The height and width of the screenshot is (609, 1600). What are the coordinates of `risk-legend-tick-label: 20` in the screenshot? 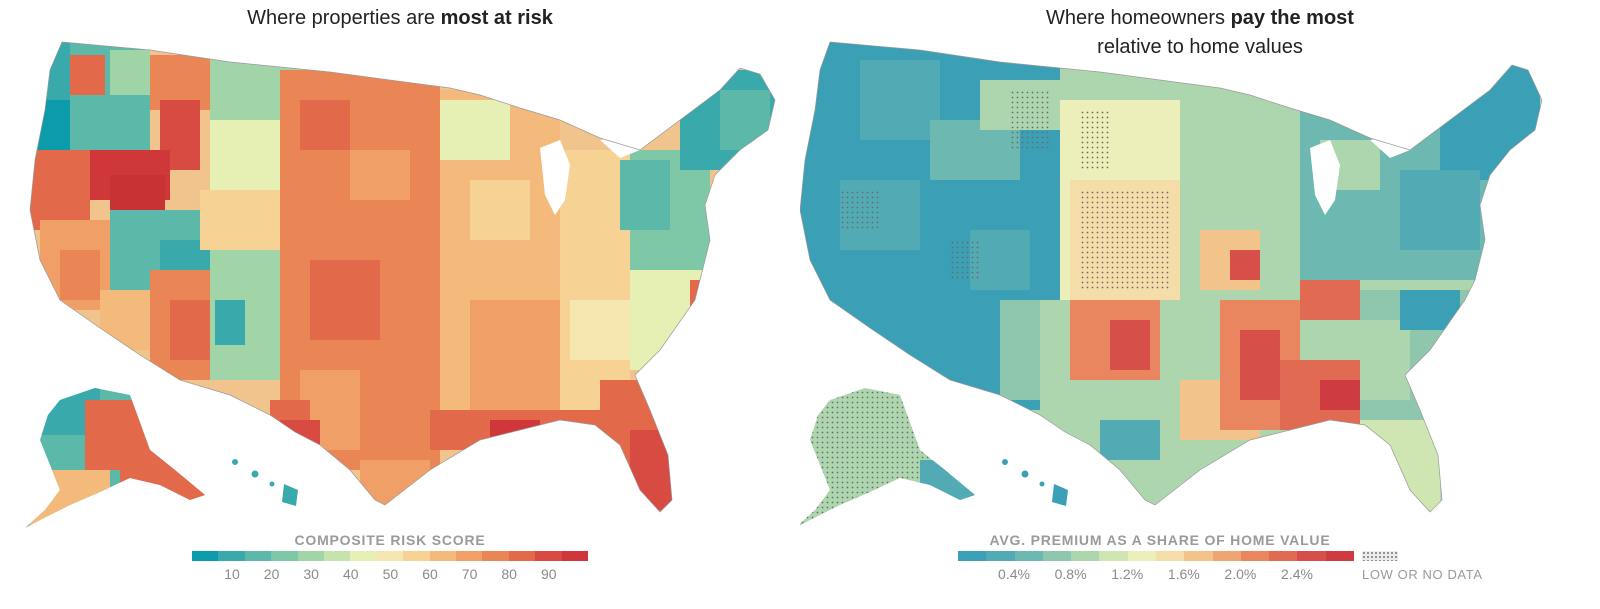 It's located at (271, 574).